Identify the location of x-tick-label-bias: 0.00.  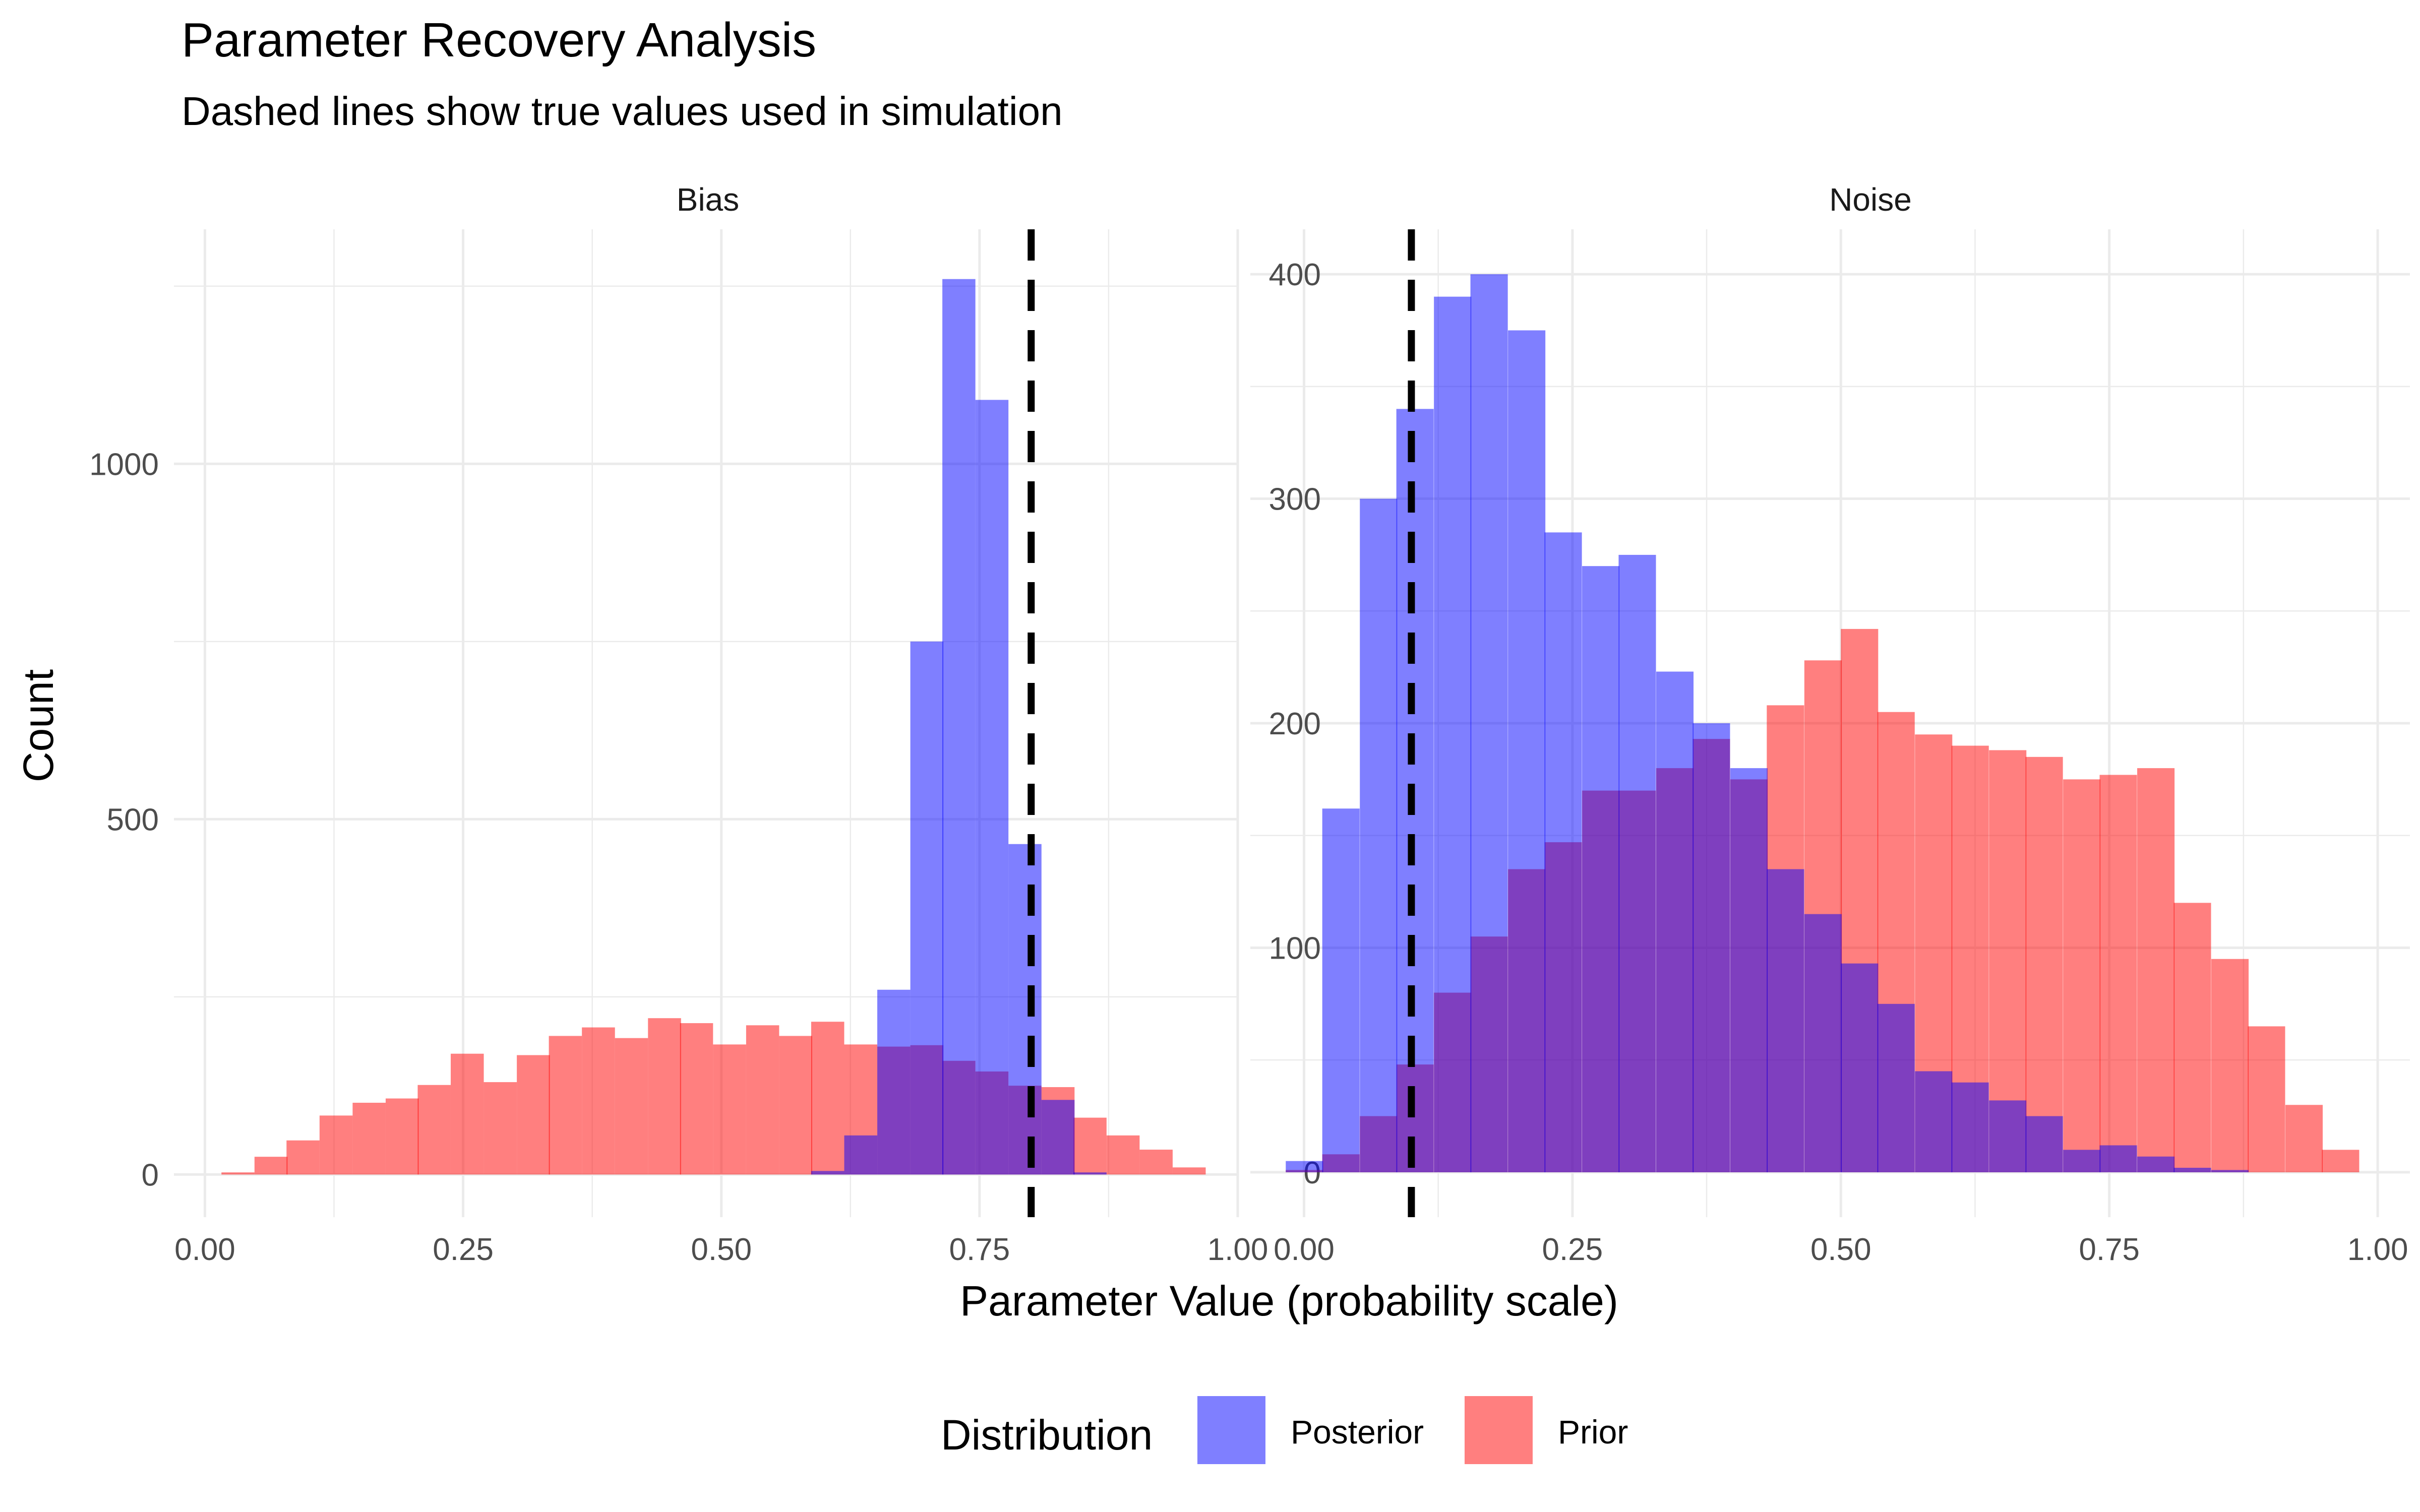
(204, 1249).